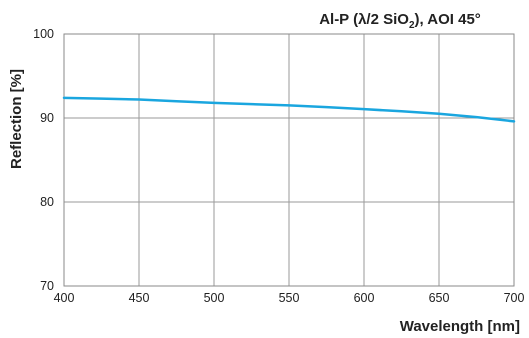  Describe the element at coordinates (364, 298) in the screenshot. I see `x-tick-label: 600` at that location.